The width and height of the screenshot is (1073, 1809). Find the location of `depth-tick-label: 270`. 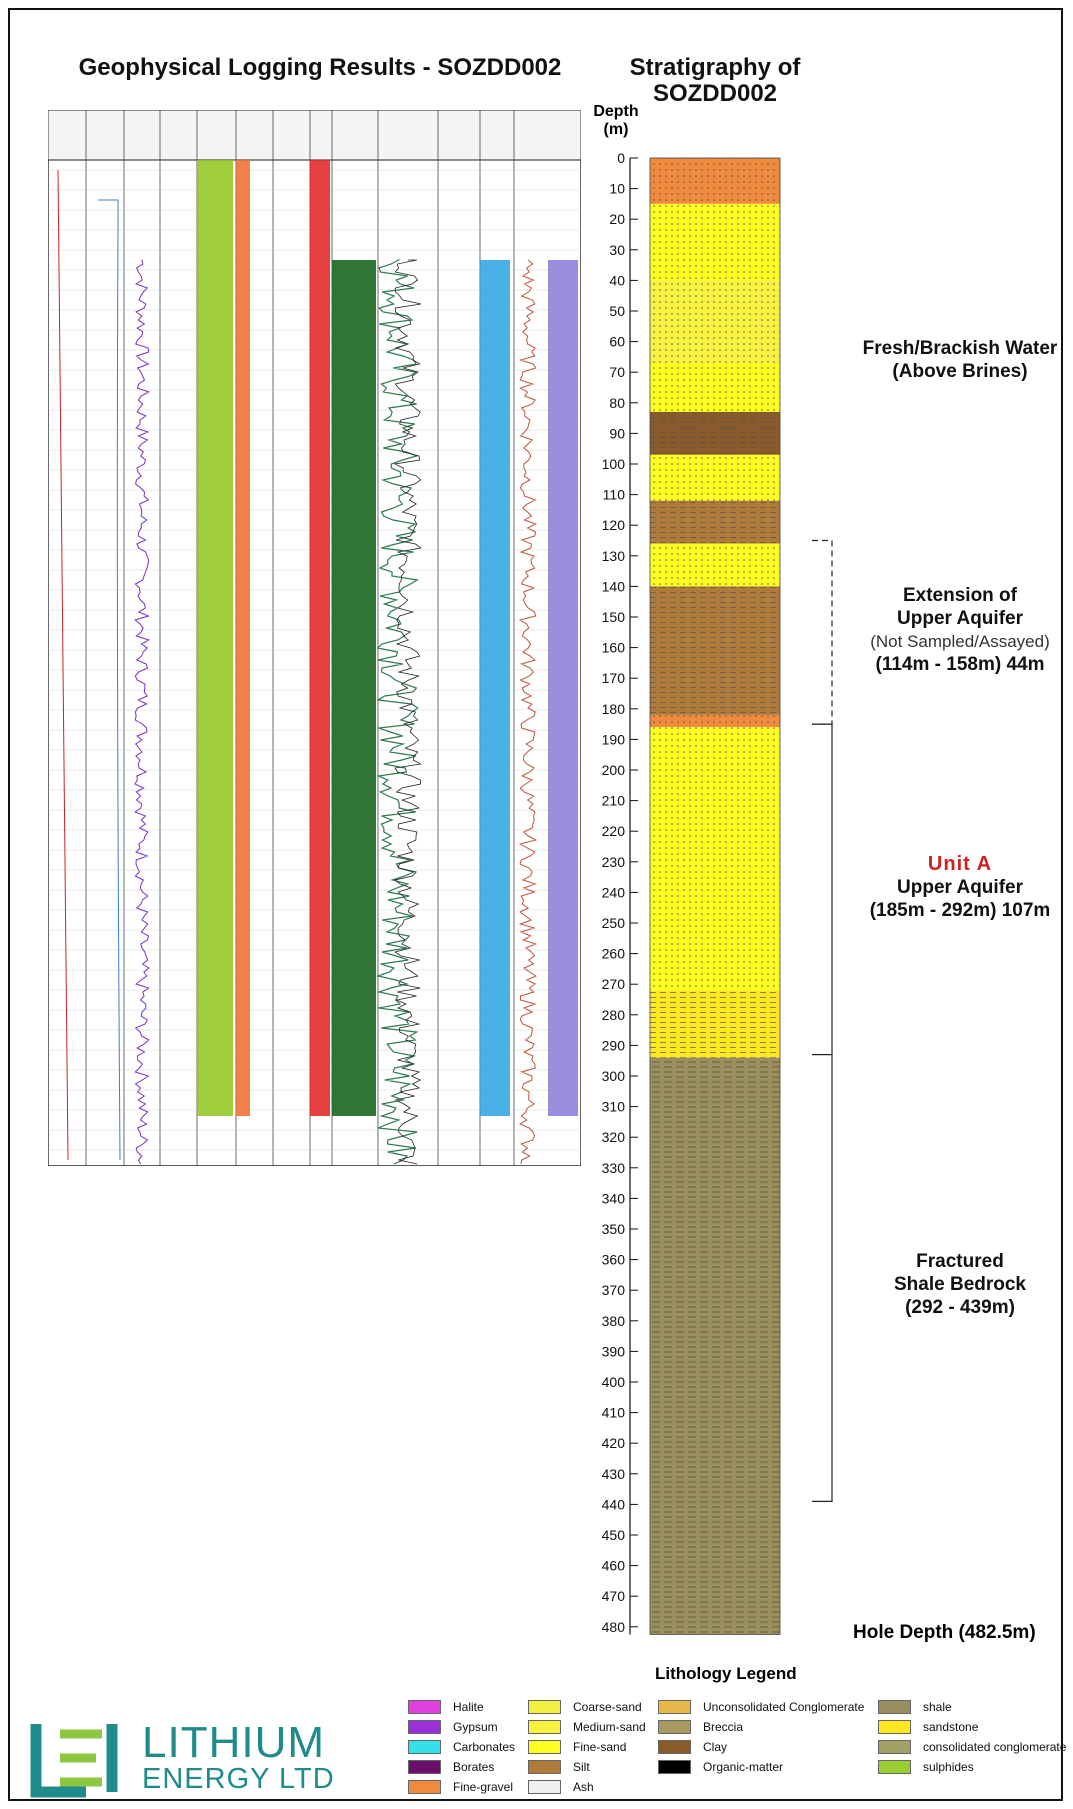

depth-tick-label: 270 is located at coordinates (614, 984).